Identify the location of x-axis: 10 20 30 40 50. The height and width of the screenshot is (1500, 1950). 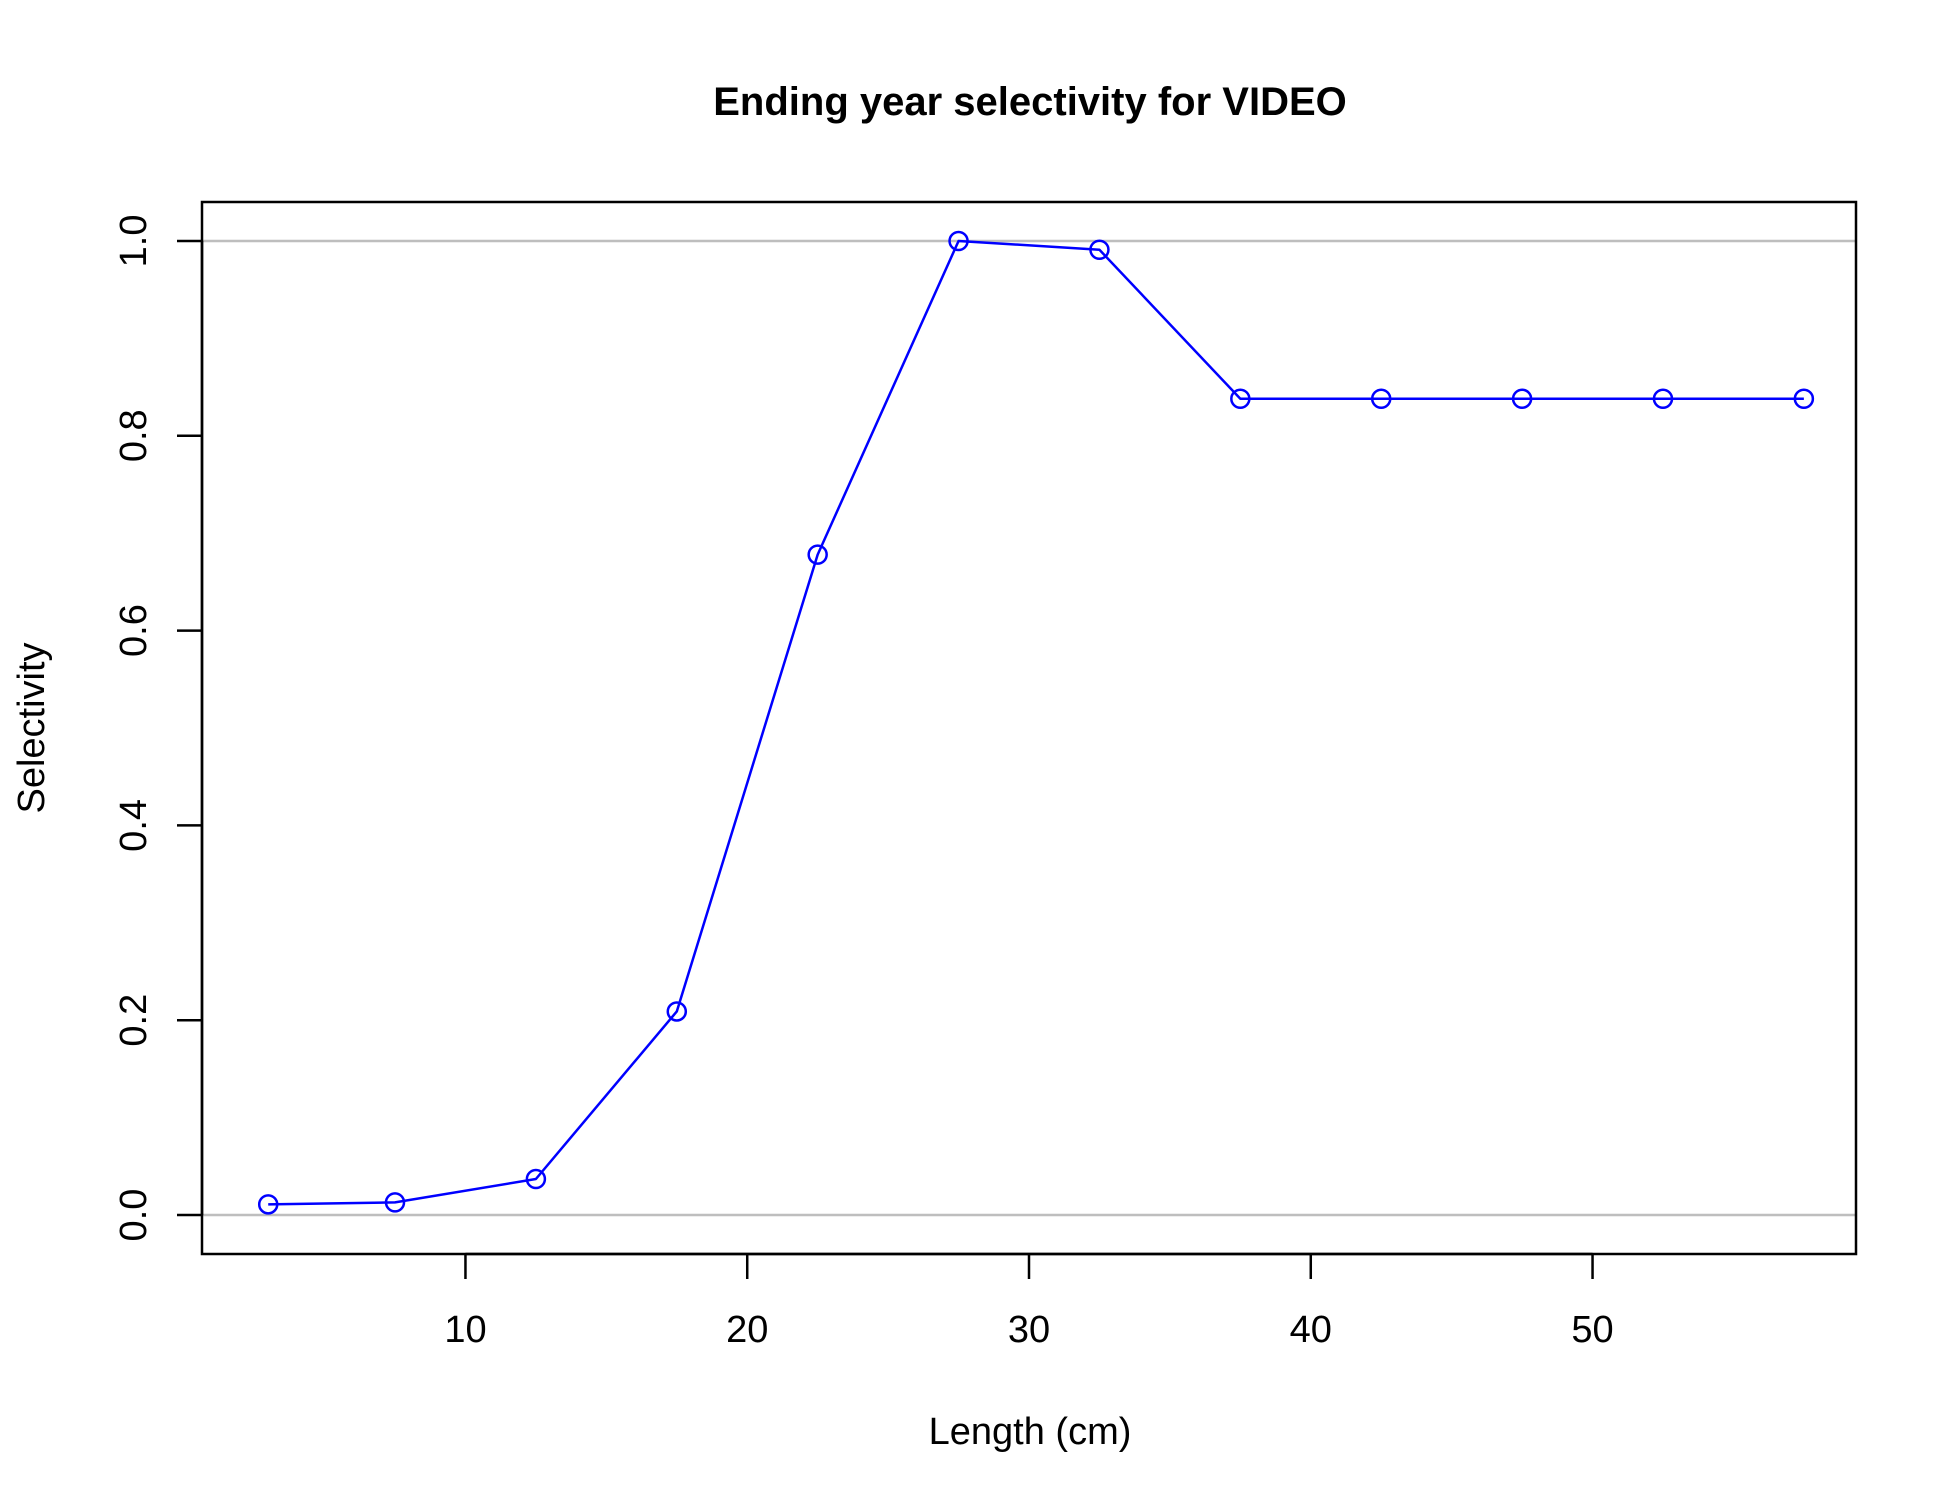
(1029, 1301).